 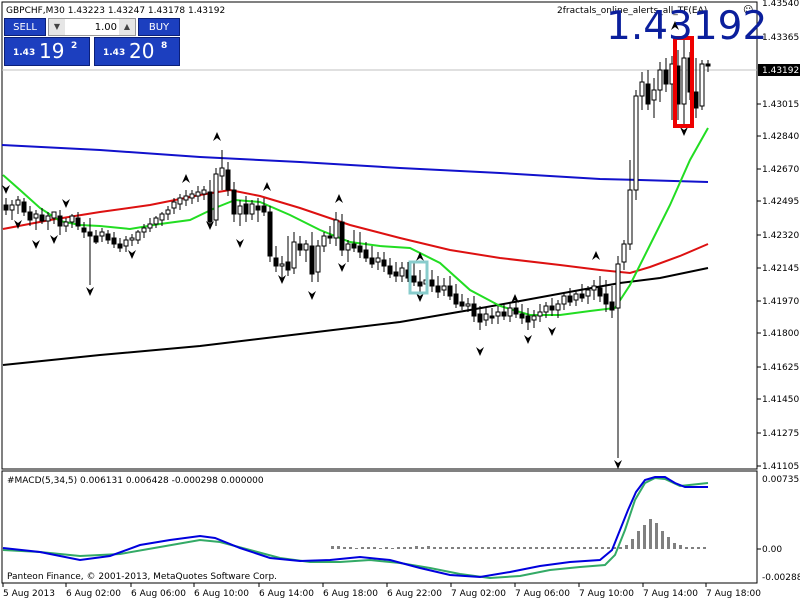 What do you see at coordinates (92, 42) in the screenshot?
I see `one-click-trading-panel: SELL ▼ ▲ BUY 1.43 19 2 1.43 20 8` at bounding box center [92, 42].